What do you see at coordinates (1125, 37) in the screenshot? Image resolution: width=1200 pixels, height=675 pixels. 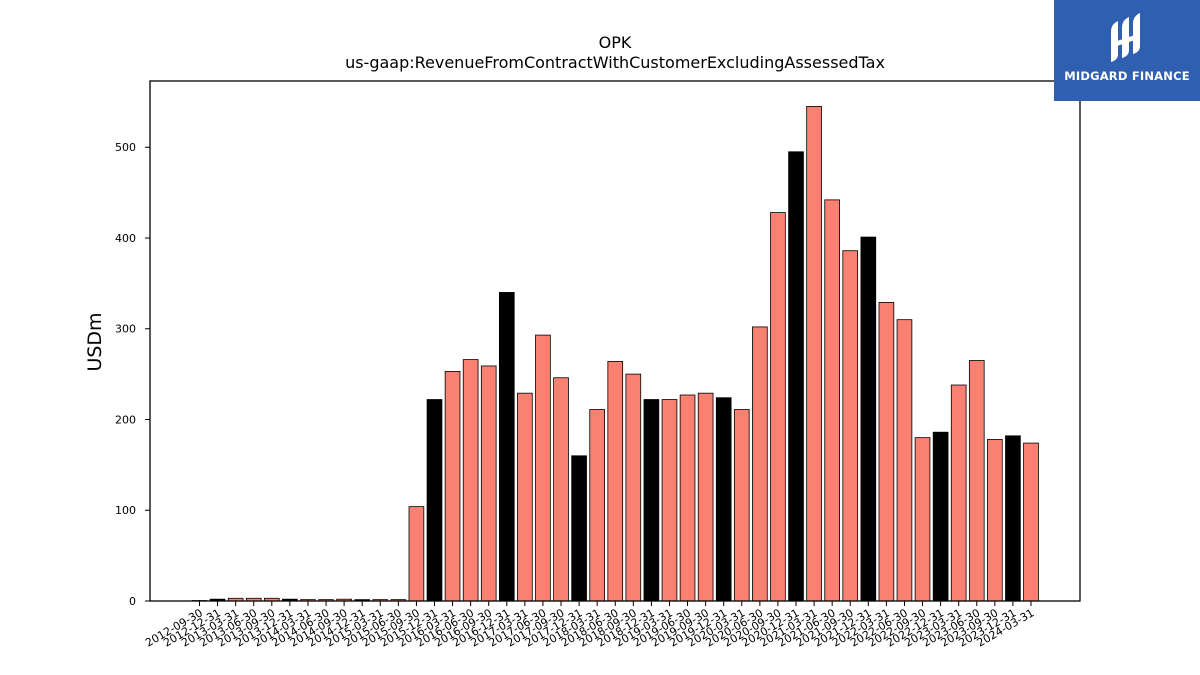 I see `midgard-logo-icon` at bounding box center [1125, 37].